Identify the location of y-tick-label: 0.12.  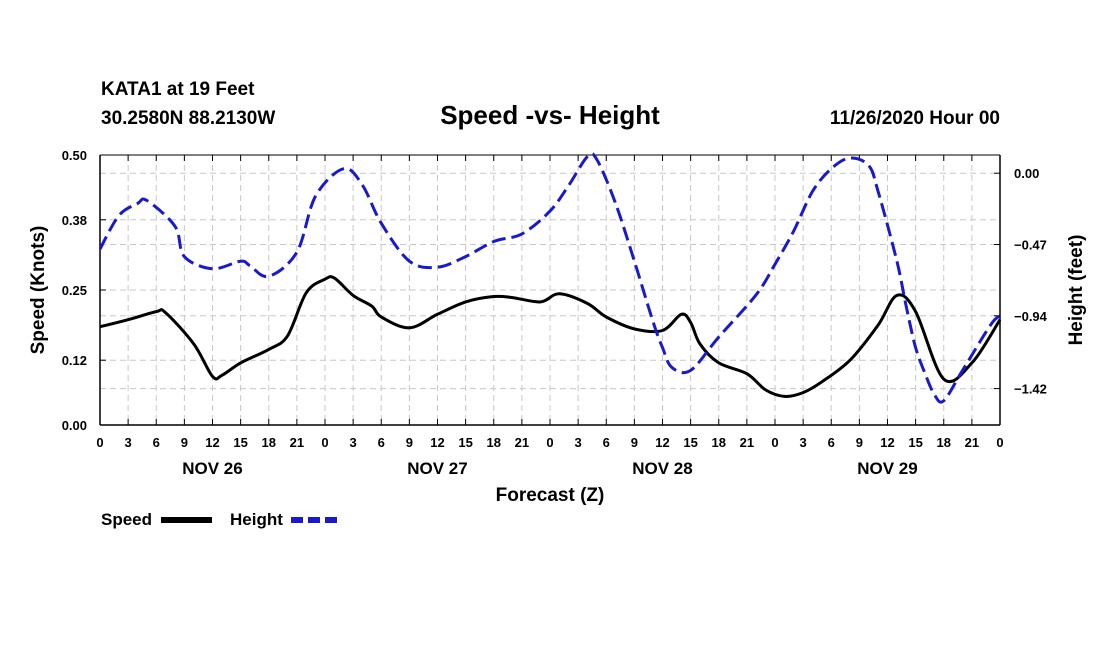
(74, 360).